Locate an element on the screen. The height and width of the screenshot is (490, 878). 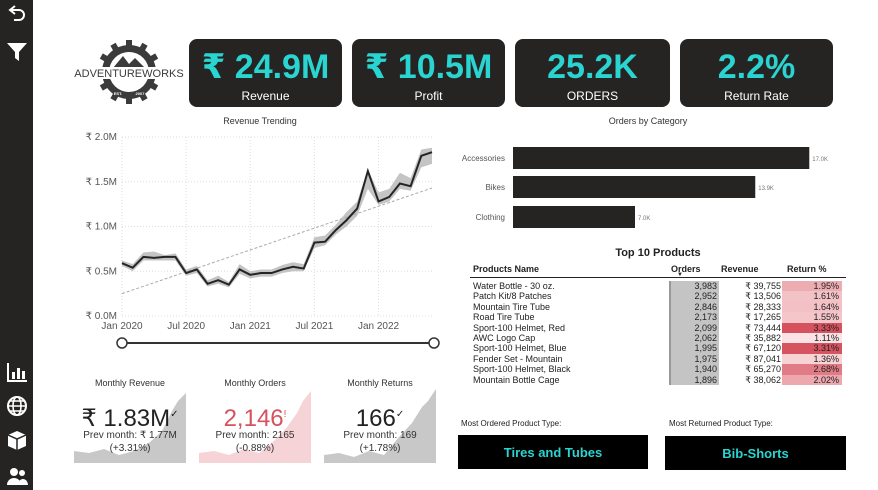
globe-icon is located at coordinates (17, 406).